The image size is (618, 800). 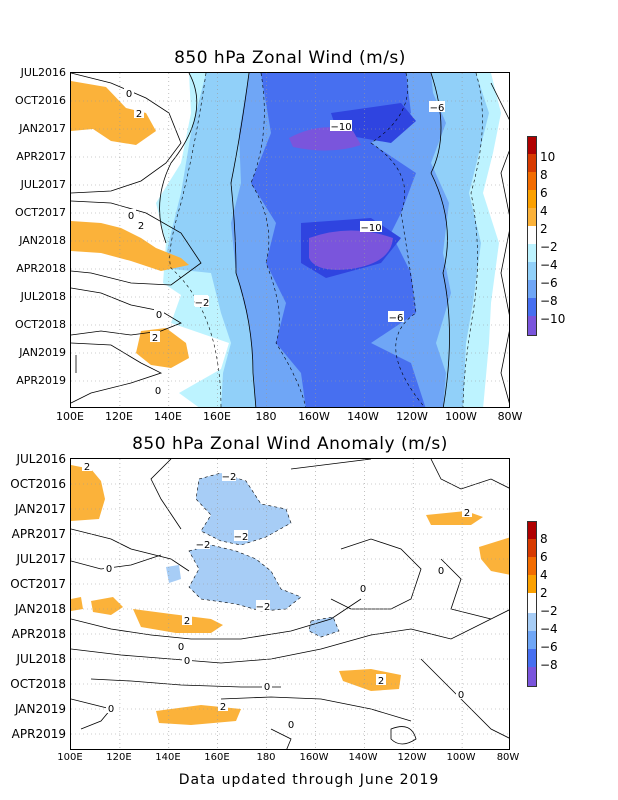 I want to click on contour-label: −10, so click(x=341, y=126).